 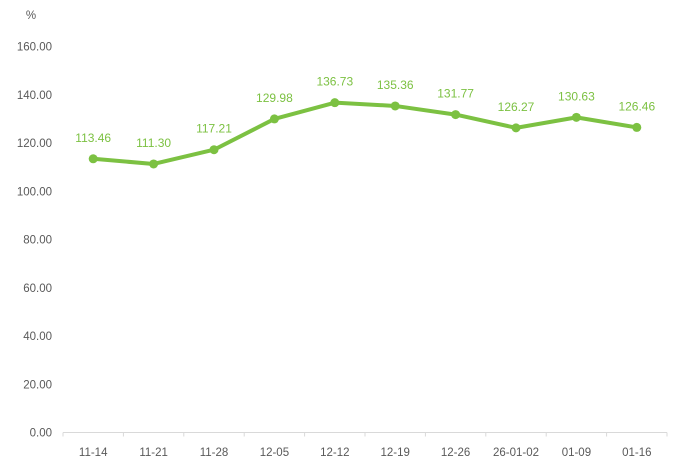 What do you see at coordinates (455, 453) in the screenshot?
I see `x-tick-label: 12-26` at bounding box center [455, 453].